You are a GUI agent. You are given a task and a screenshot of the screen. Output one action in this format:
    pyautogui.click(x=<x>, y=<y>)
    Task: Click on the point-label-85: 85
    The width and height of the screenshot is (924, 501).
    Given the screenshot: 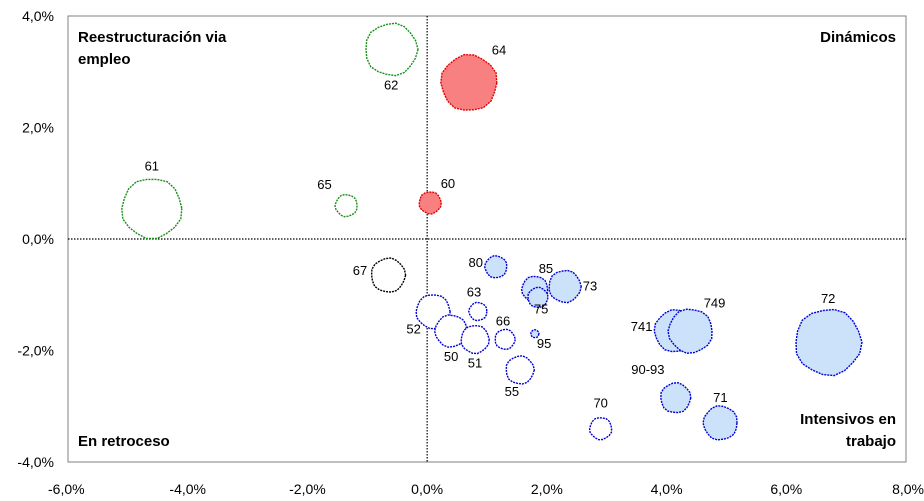 What is the action you would take?
    pyautogui.click(x=546, y=268)
    